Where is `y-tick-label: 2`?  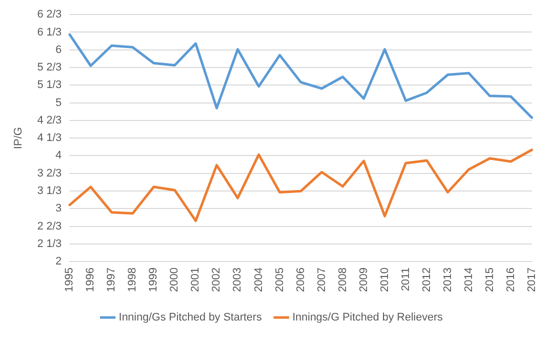
y-tick-label: 2 is located at coordinates (59, 262).